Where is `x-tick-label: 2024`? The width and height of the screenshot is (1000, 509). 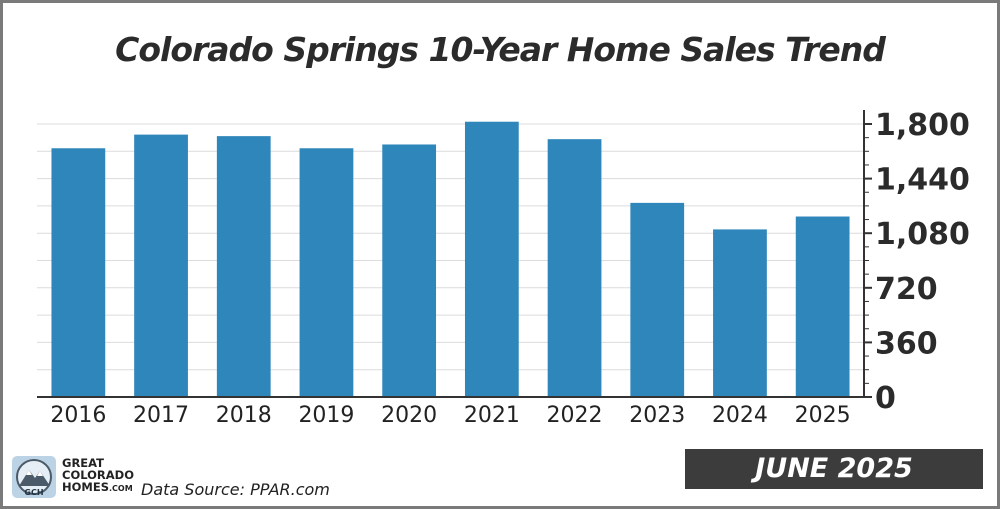 x-tick-label: 2024 is located at coordinates (740, 415).